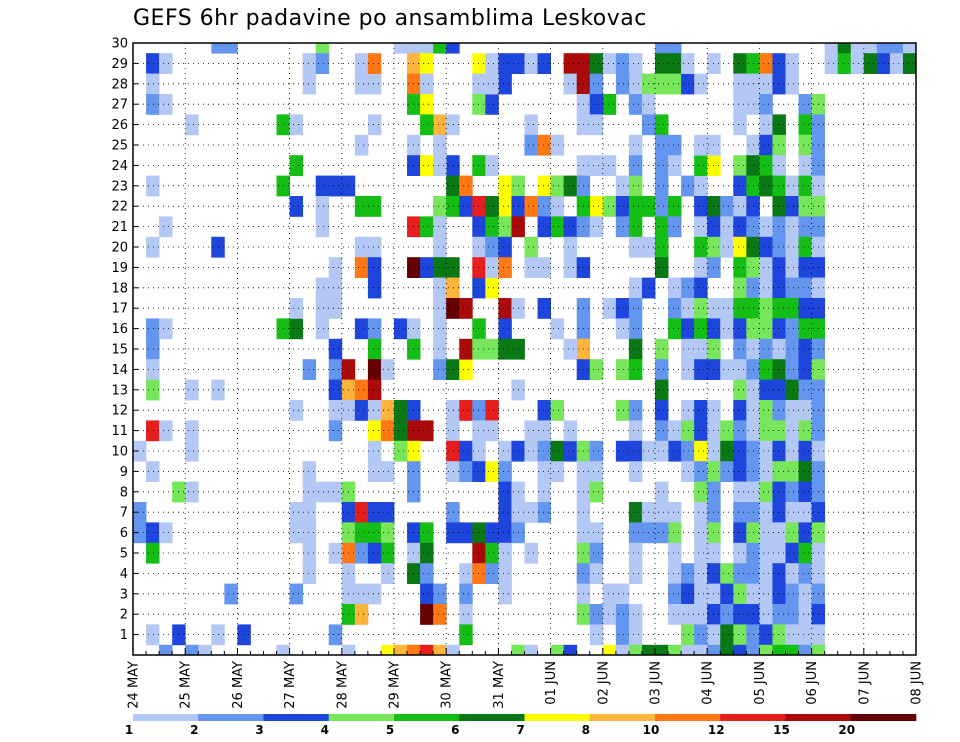 The height and width of the screenshot is (742, 960). What do you see at coordinates (124, 472) in the screenshot?
I see `y-tick-label: 9` at bounding box center [124, 472].